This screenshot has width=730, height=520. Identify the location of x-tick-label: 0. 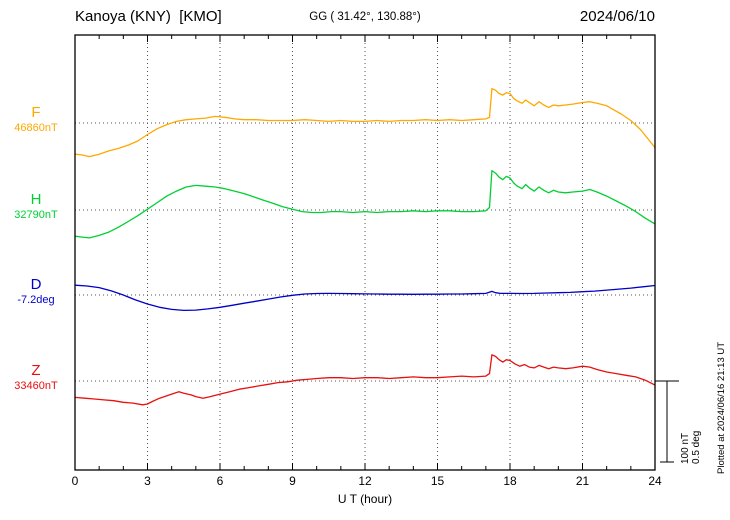
(75, 481).